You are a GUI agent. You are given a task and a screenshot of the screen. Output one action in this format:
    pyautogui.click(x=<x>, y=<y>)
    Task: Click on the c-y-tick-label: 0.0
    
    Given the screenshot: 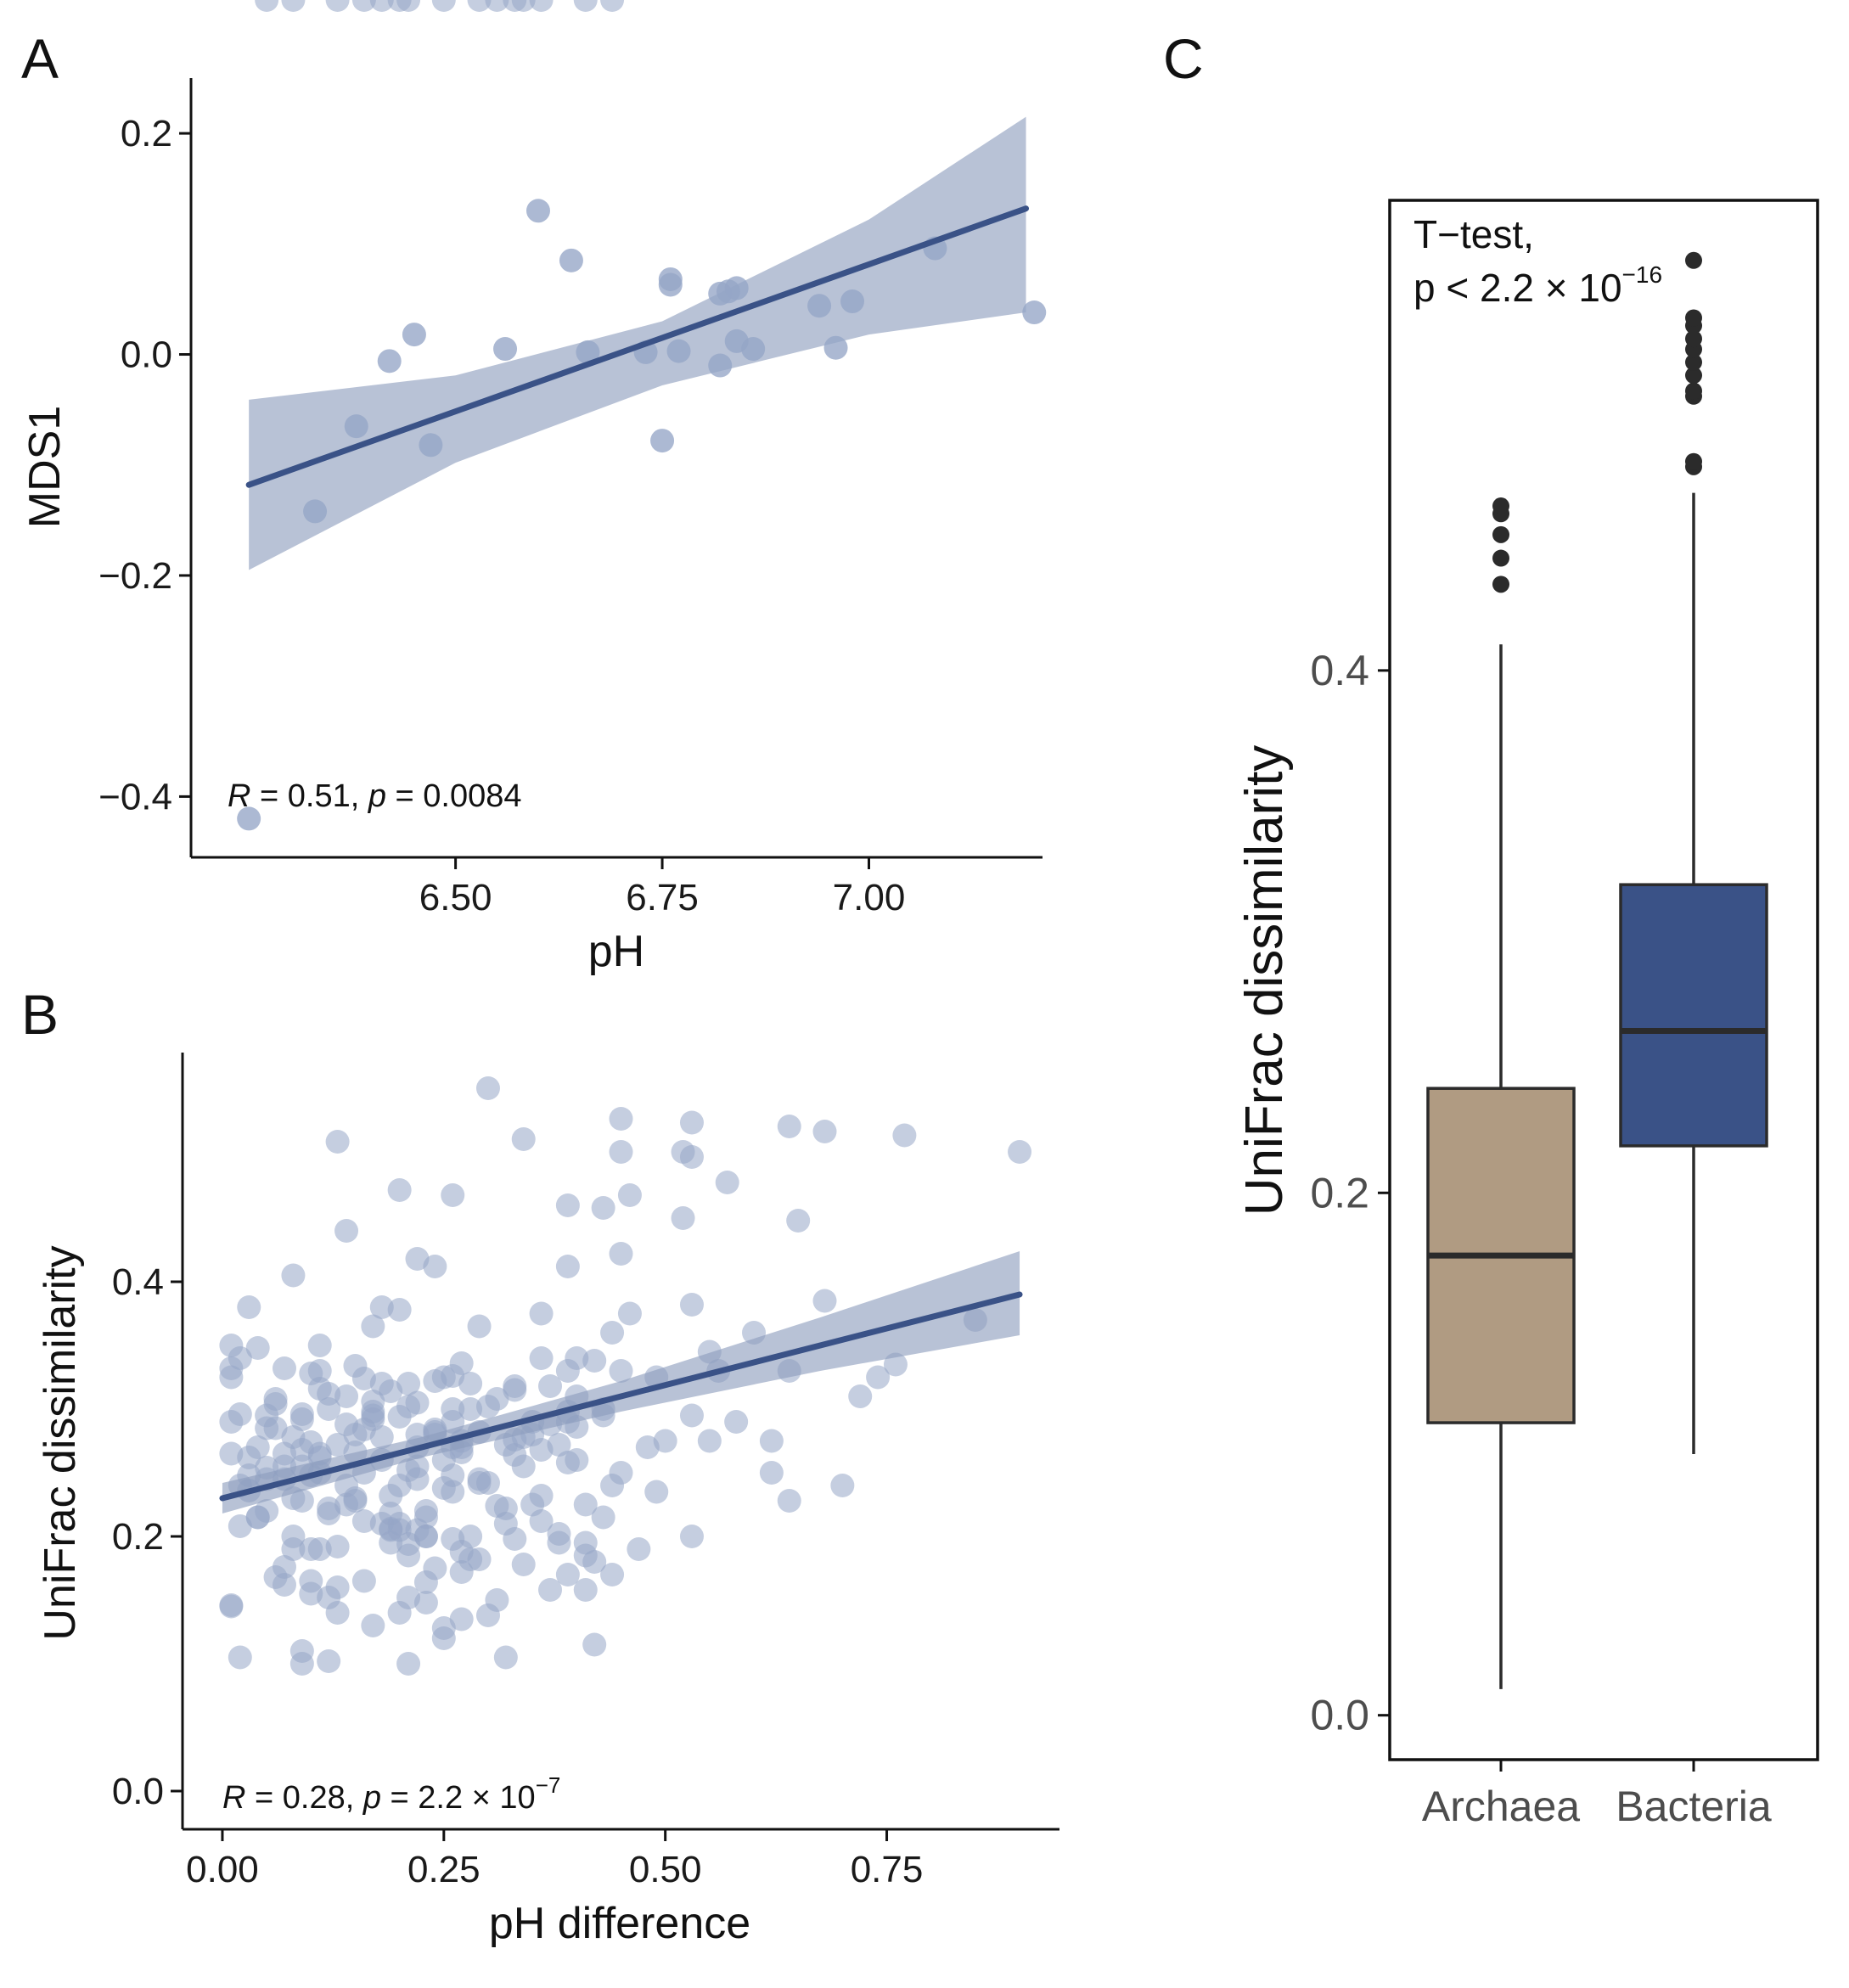 What is the action you would take?
    pyautogui.click(x=1340, y=1715)
    